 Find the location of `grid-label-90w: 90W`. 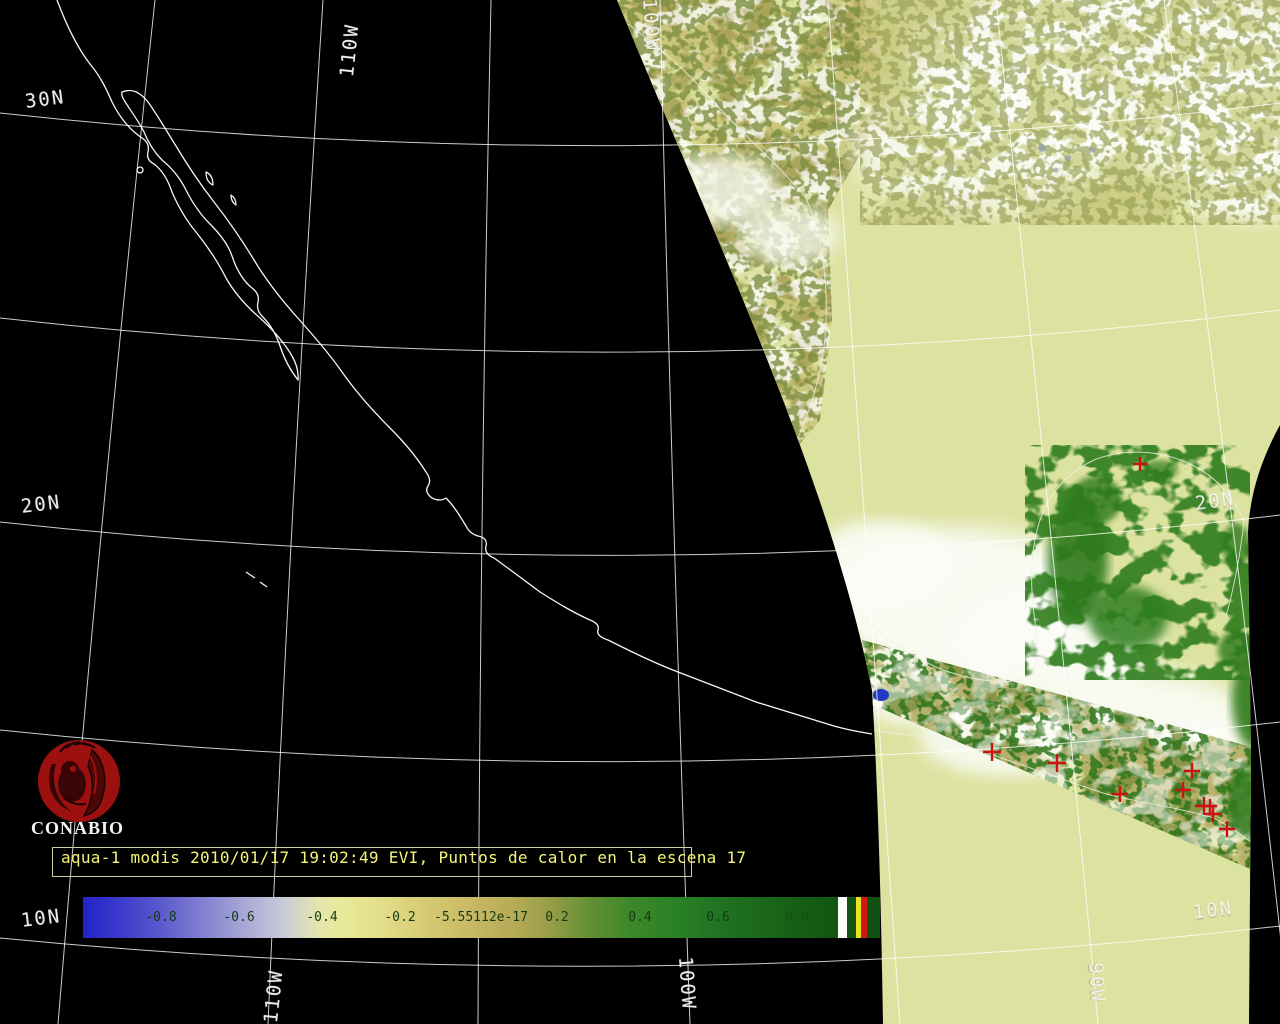

grid-label-90w: 90W is located at coordinates (1096, 982).